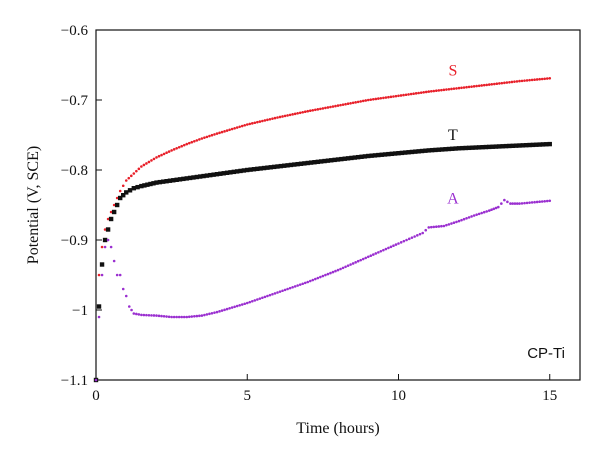  I want to click on x-tick-label: 15, so click(549, 396).